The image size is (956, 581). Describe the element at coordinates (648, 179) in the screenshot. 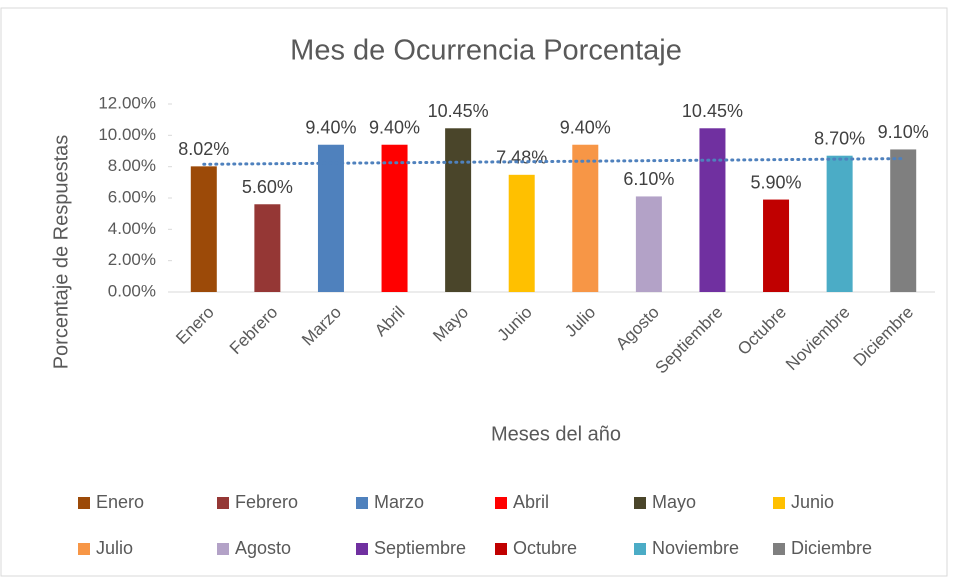

I see `value-label: 6.10%` at that location.